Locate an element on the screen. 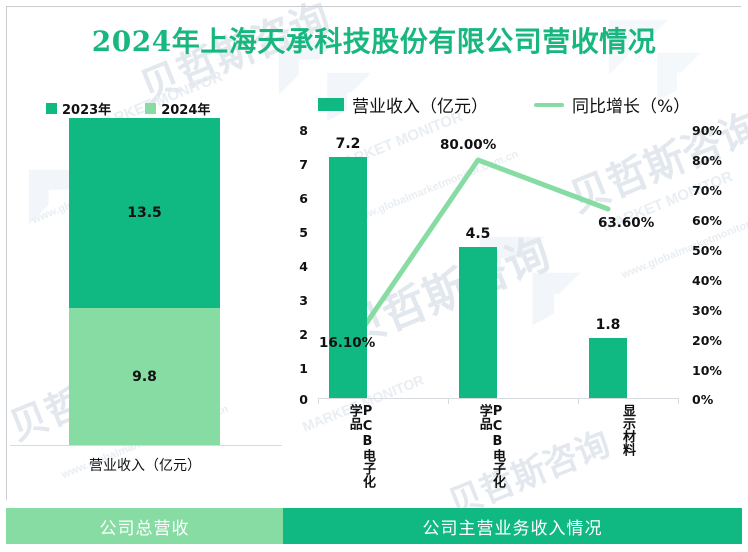  y-right-tick: 0% is located at coordinates (703, 399).